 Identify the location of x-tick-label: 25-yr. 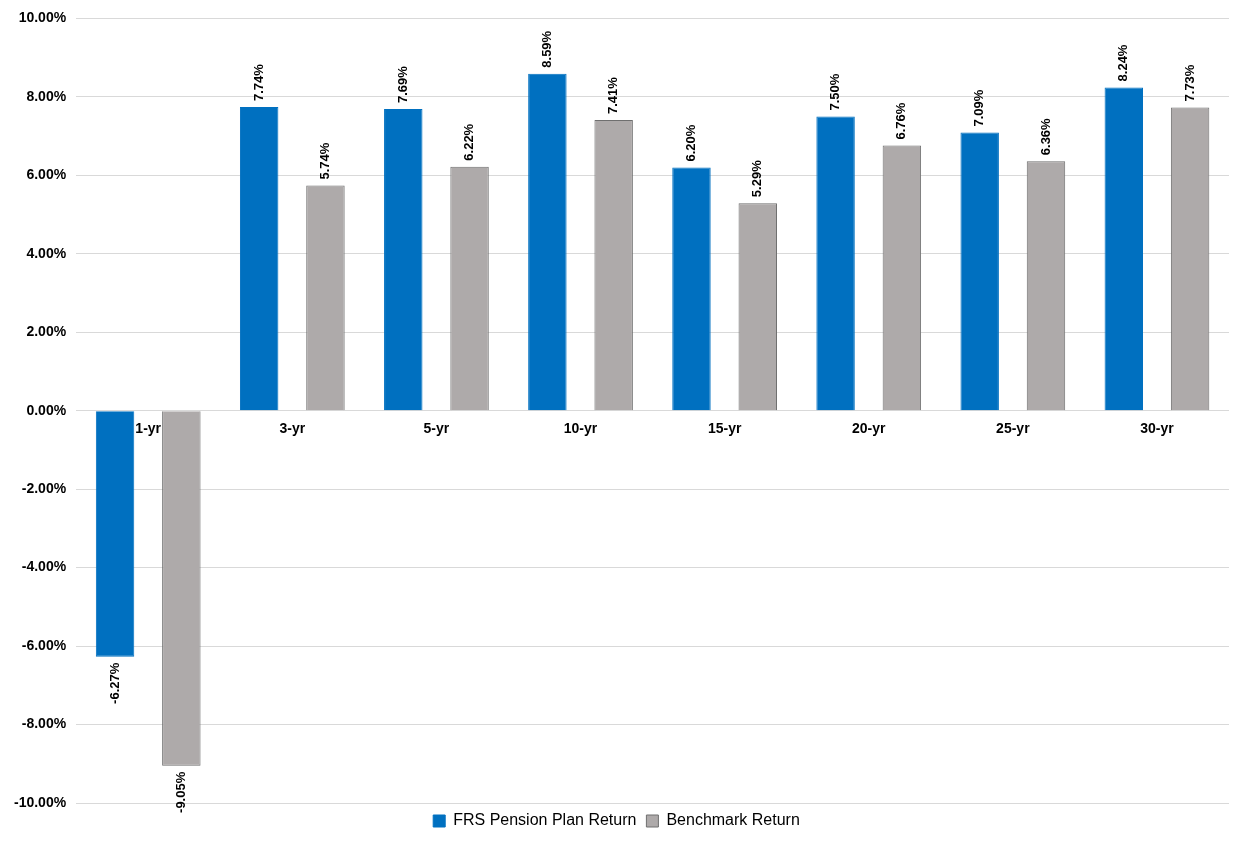
(1013, 427).